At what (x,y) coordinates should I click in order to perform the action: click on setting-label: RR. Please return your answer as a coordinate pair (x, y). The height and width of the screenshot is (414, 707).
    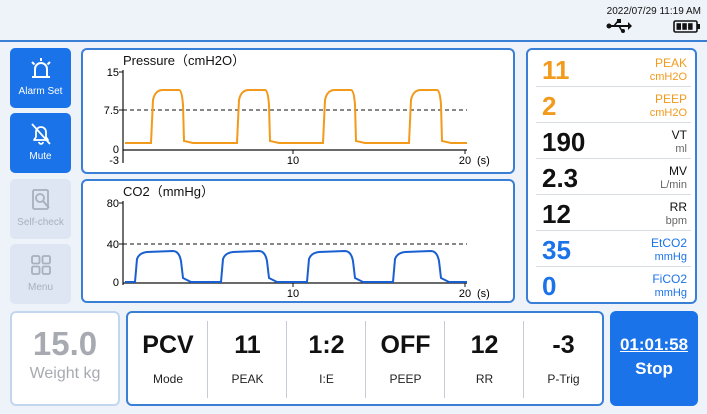
    Looking at the image, I should click on (484, 379).